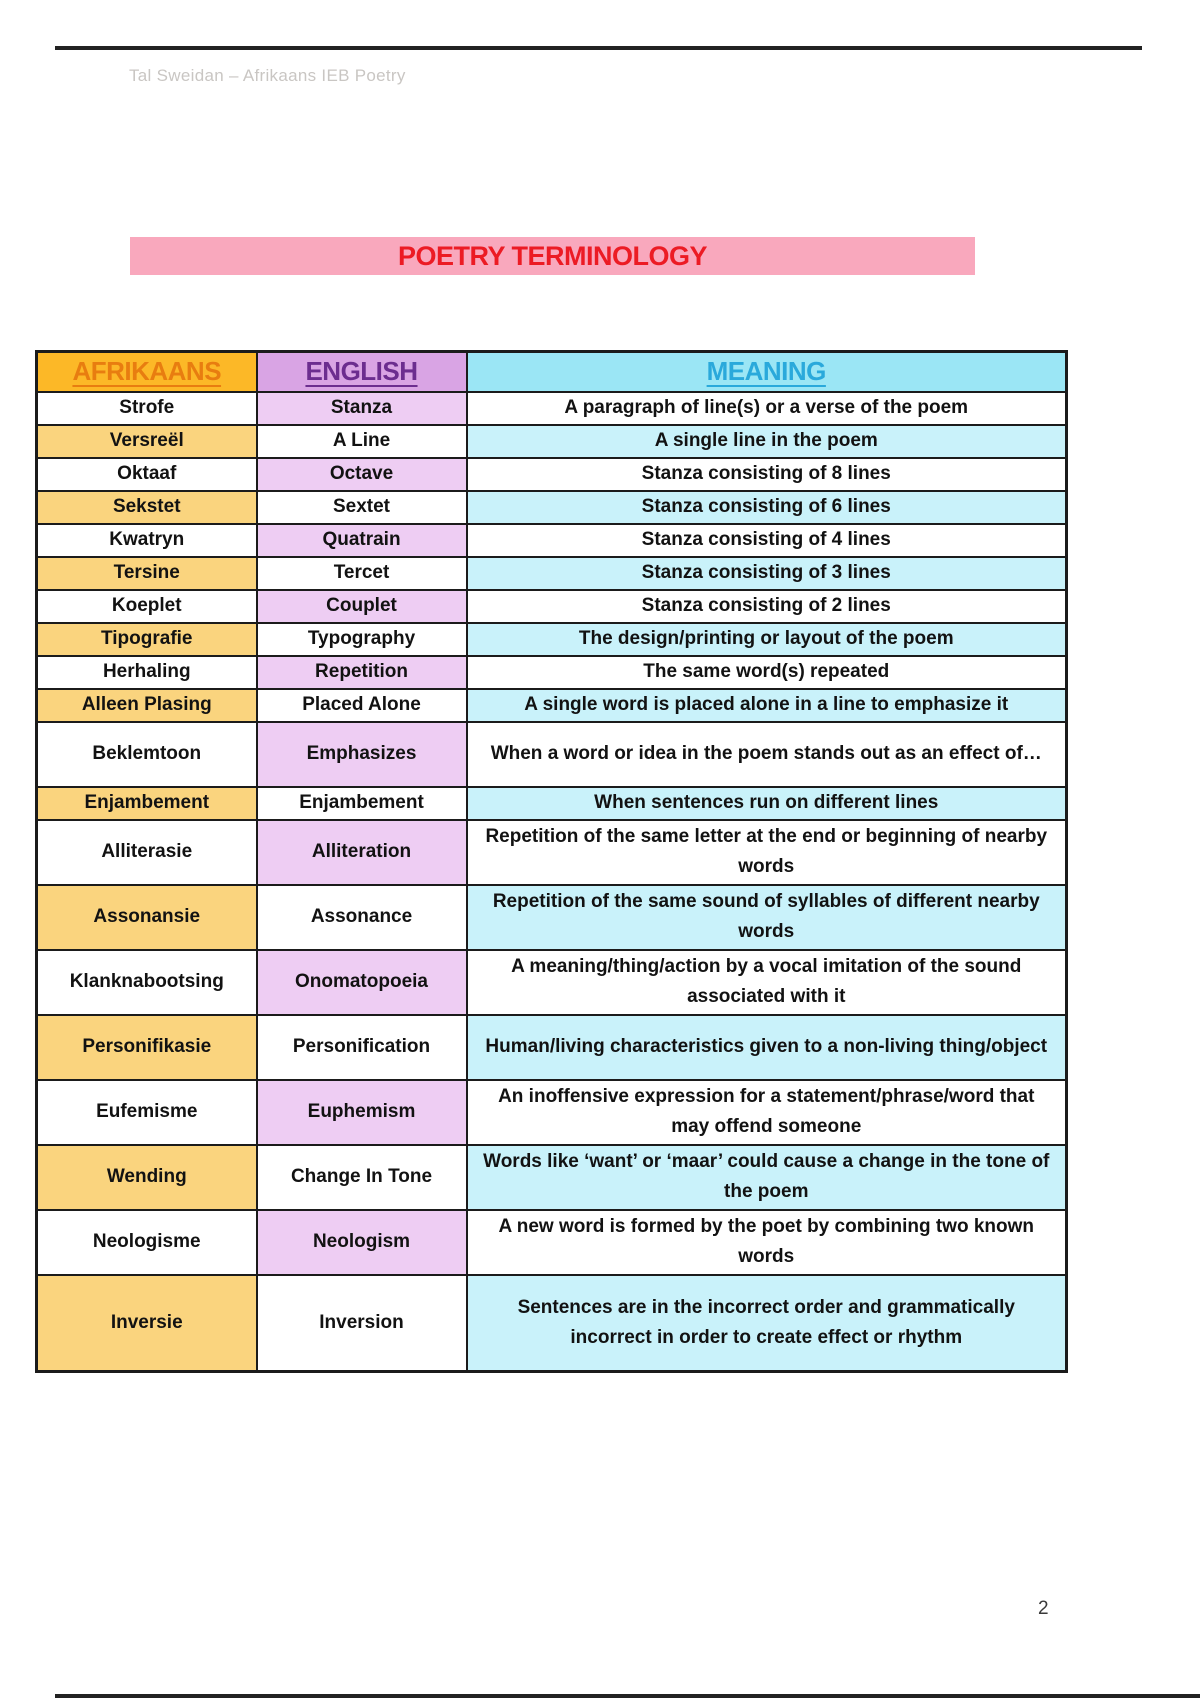 The image size is (1200, 1700). Describe the element at coordinates (146, 917) in the screenshot. I see `cell-afrikaans: Assonansie` at that location.